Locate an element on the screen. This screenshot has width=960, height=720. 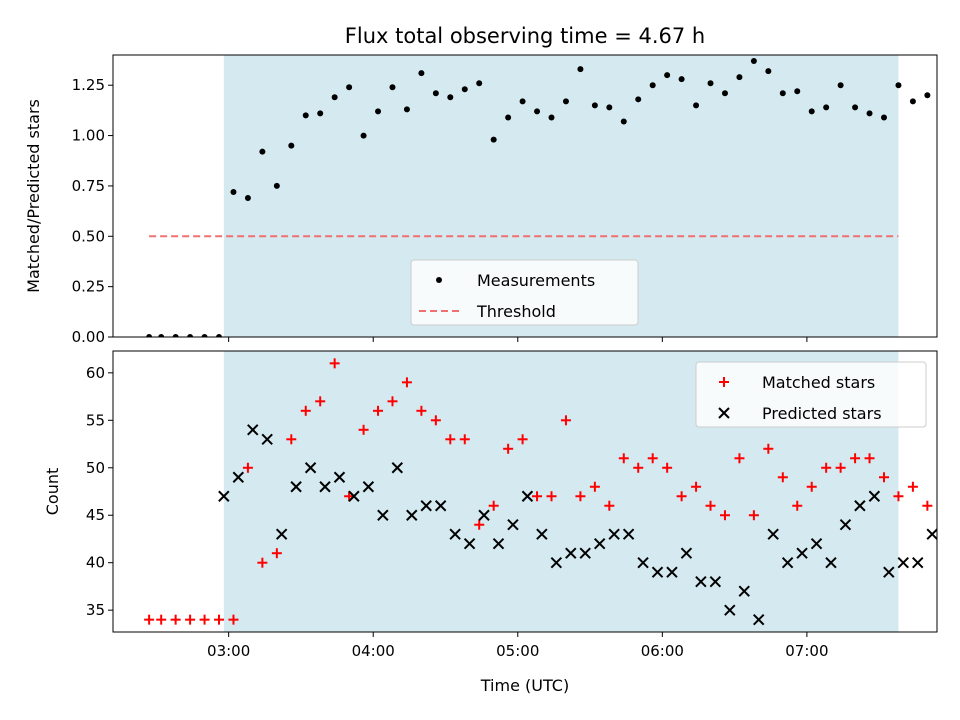
legend-box is located at coordinates (524, 292).